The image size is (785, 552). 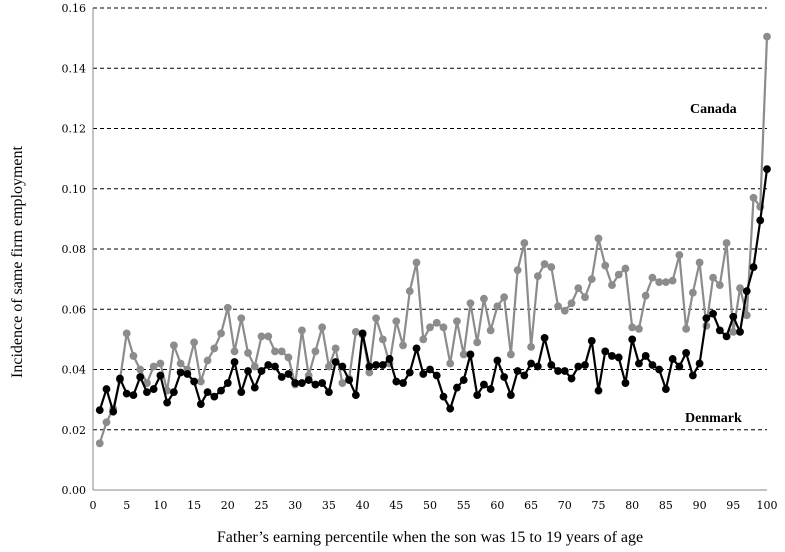 I want to click on x-tick-label: 85, so click(x=666, y=505).